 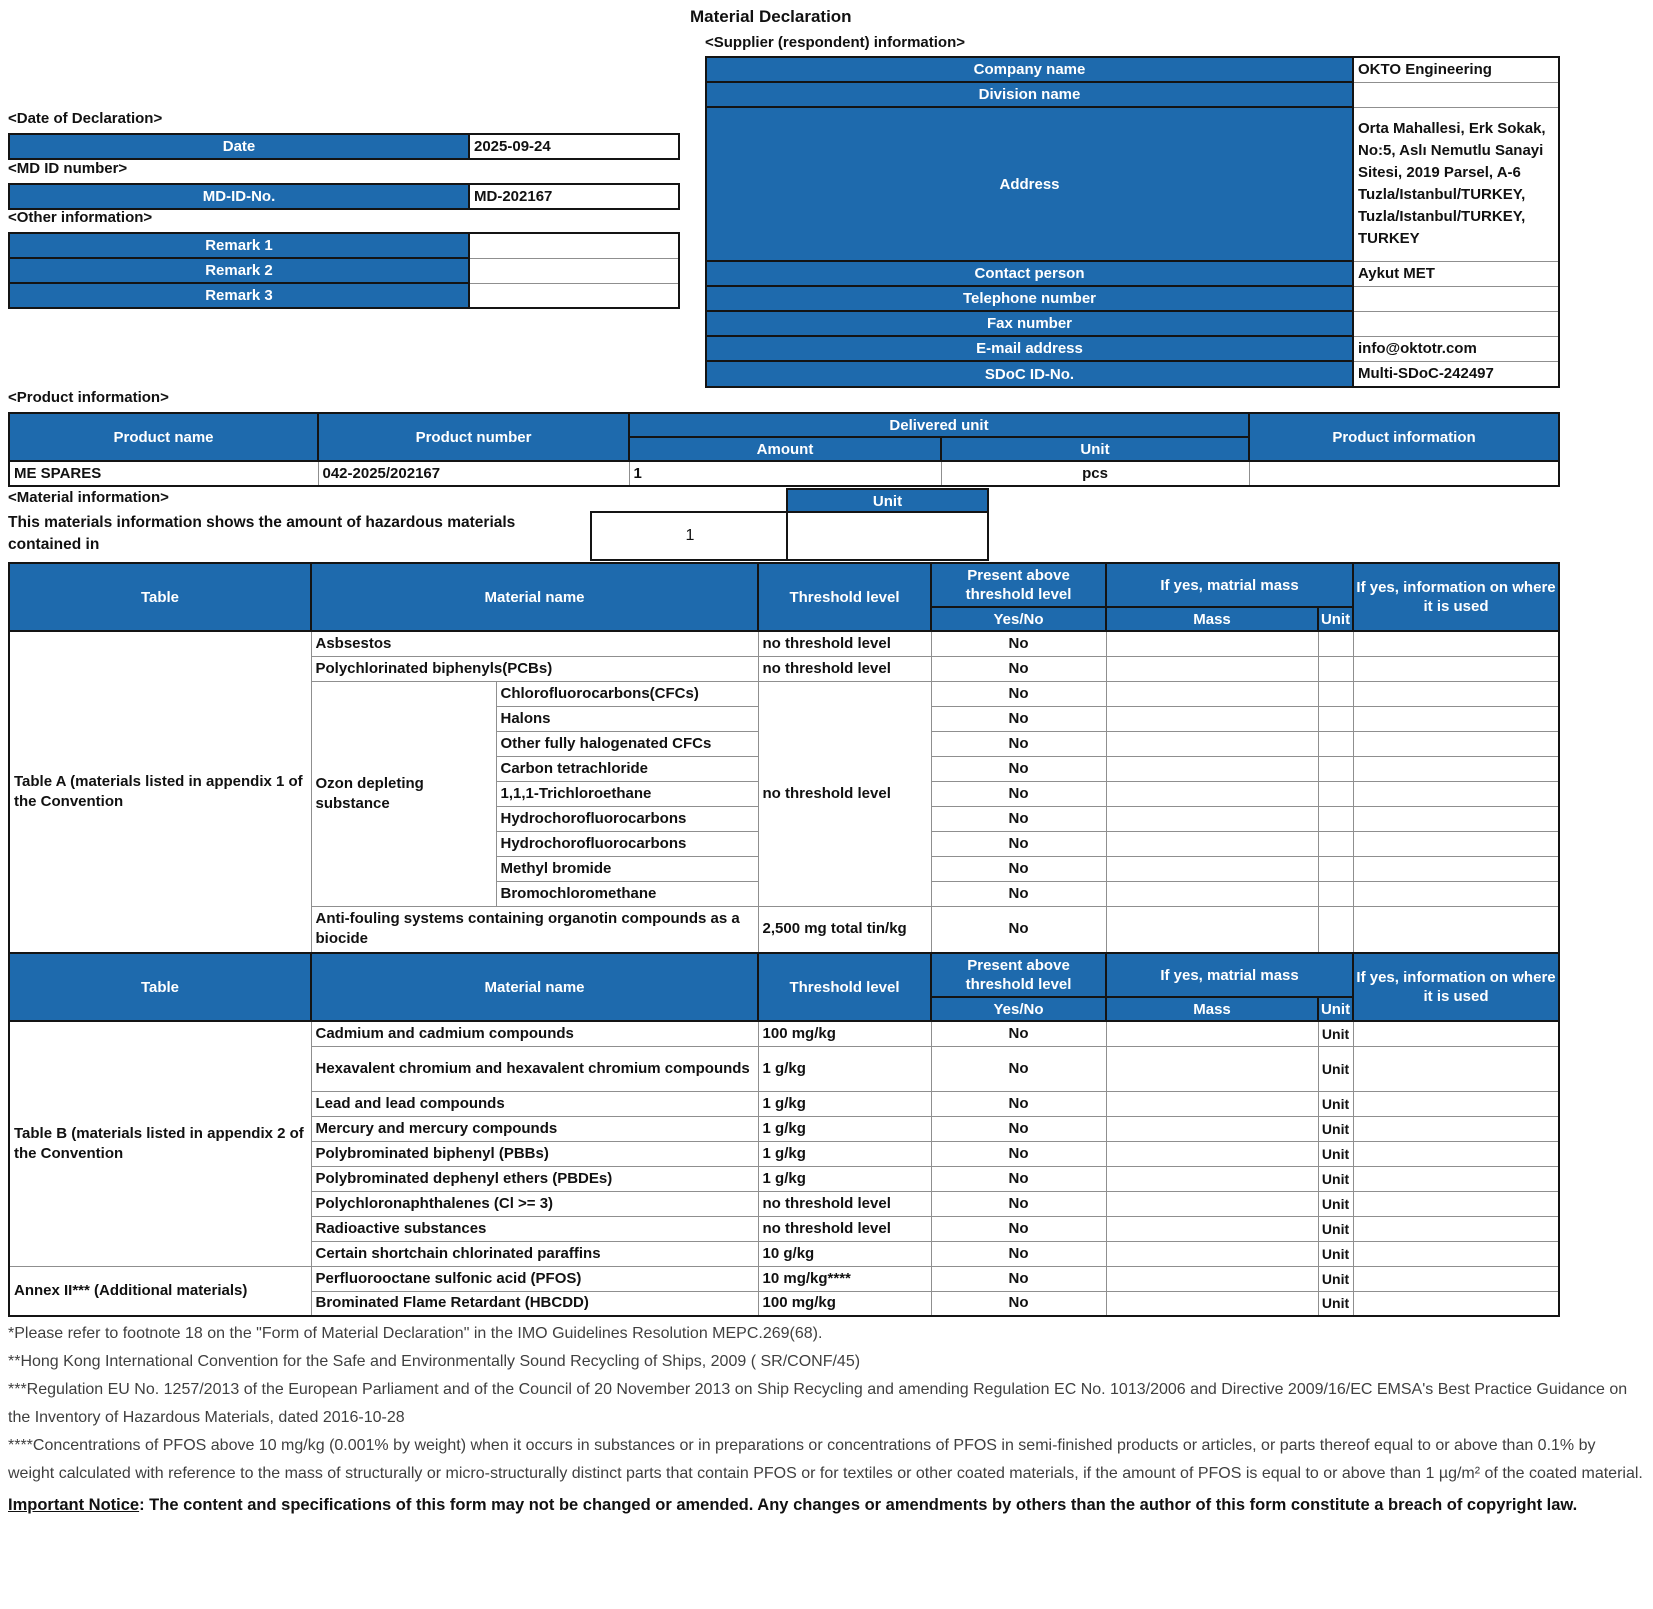 I want to click on product-name-value: ME SPARES, so click(x=163, y=473).